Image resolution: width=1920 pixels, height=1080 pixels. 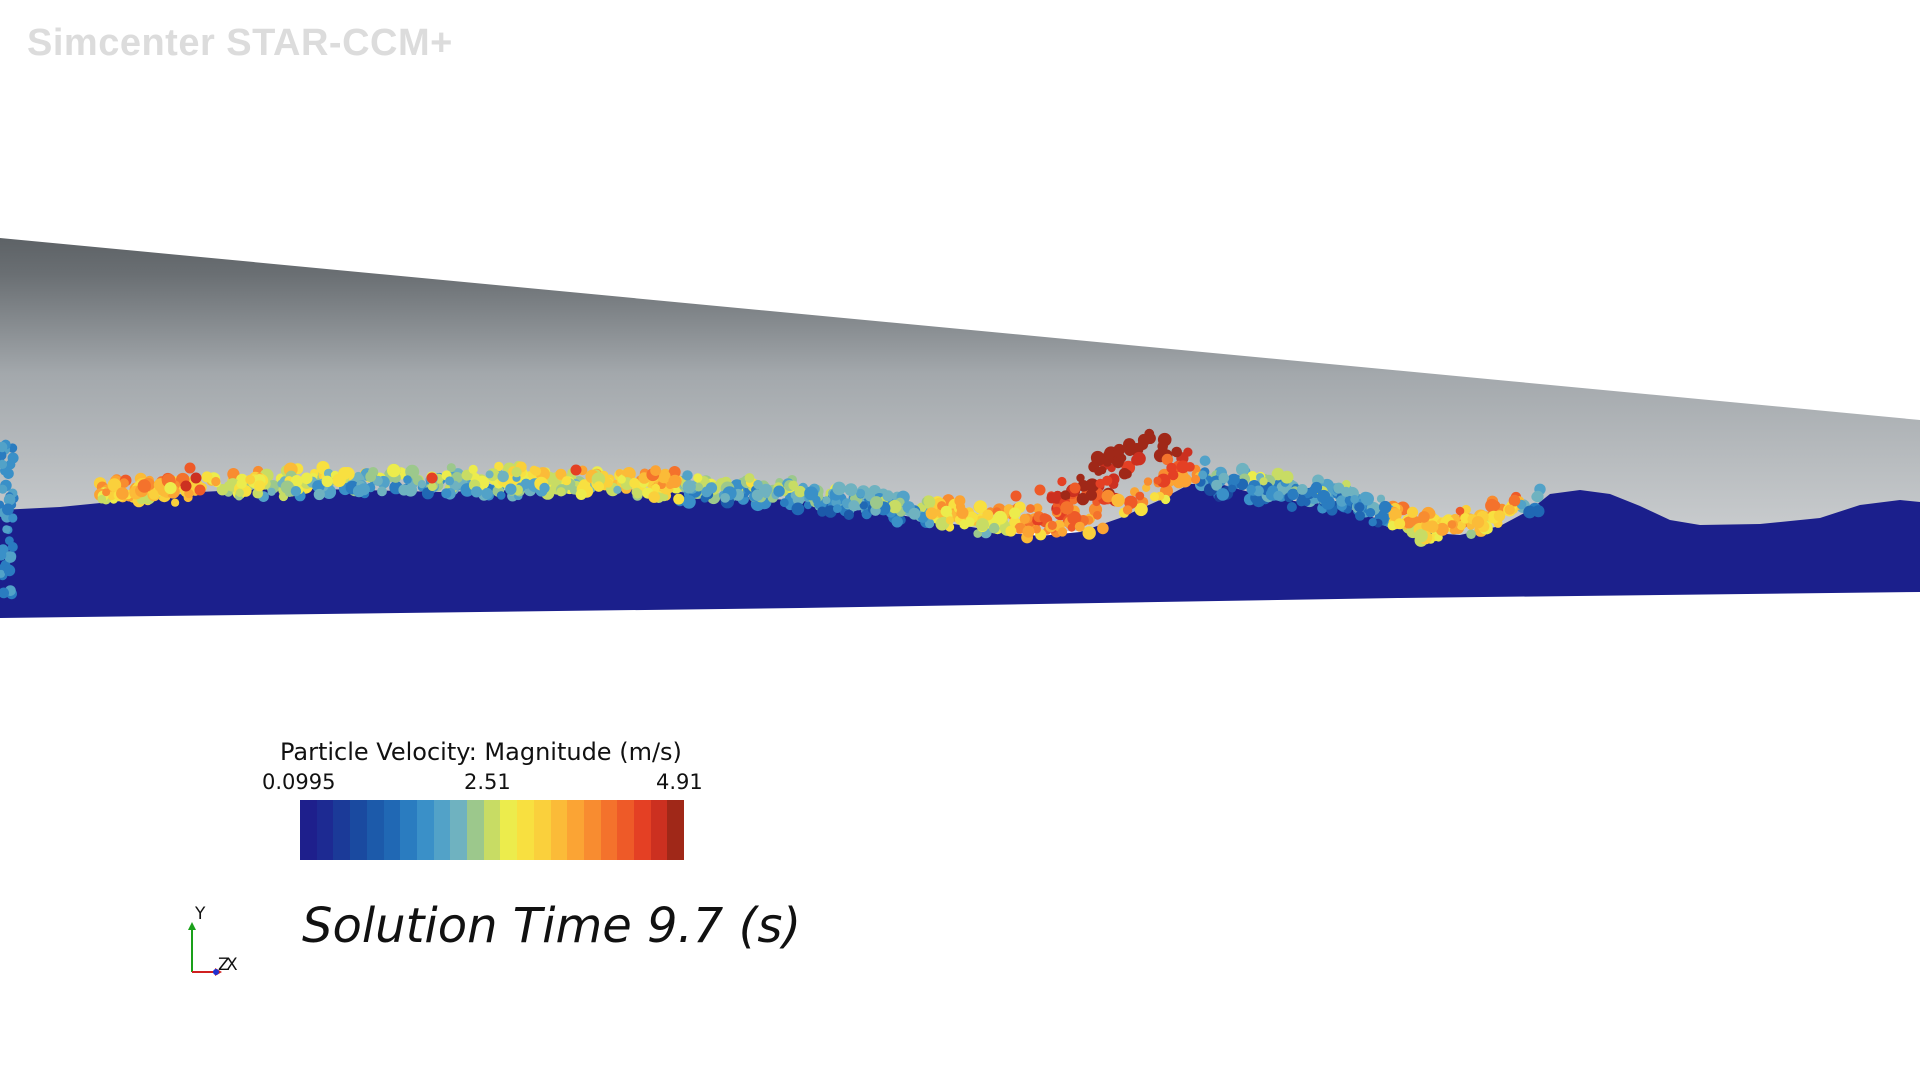 I want to click on legend-title: Particle Velocity: Magnitude (m/s), so click(x=481, y=752).